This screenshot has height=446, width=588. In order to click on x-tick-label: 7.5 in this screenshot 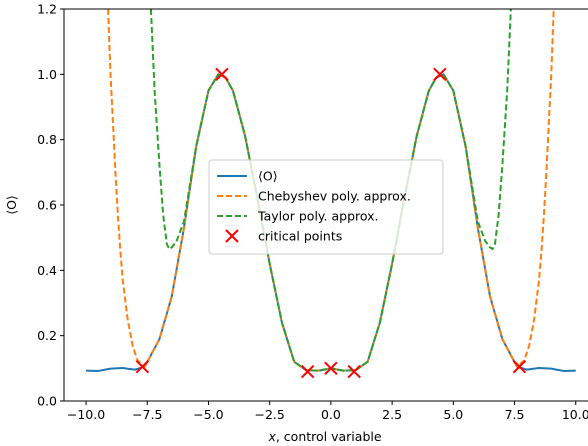, I will do `click(515, 414)`.